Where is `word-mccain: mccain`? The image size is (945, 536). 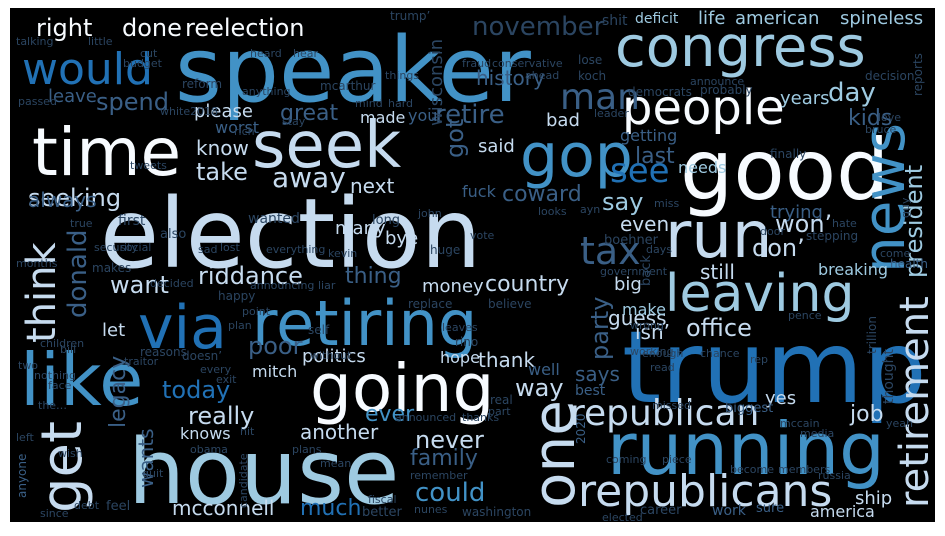
word-mccain: mccain is located at coordinates (800, 423).